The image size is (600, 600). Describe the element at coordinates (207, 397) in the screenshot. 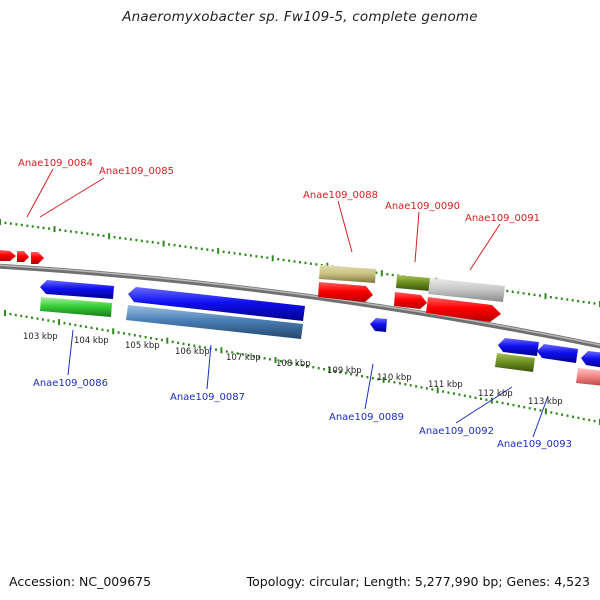

I see `gene-label-anae109-0087: Anae109_0087` at that location.